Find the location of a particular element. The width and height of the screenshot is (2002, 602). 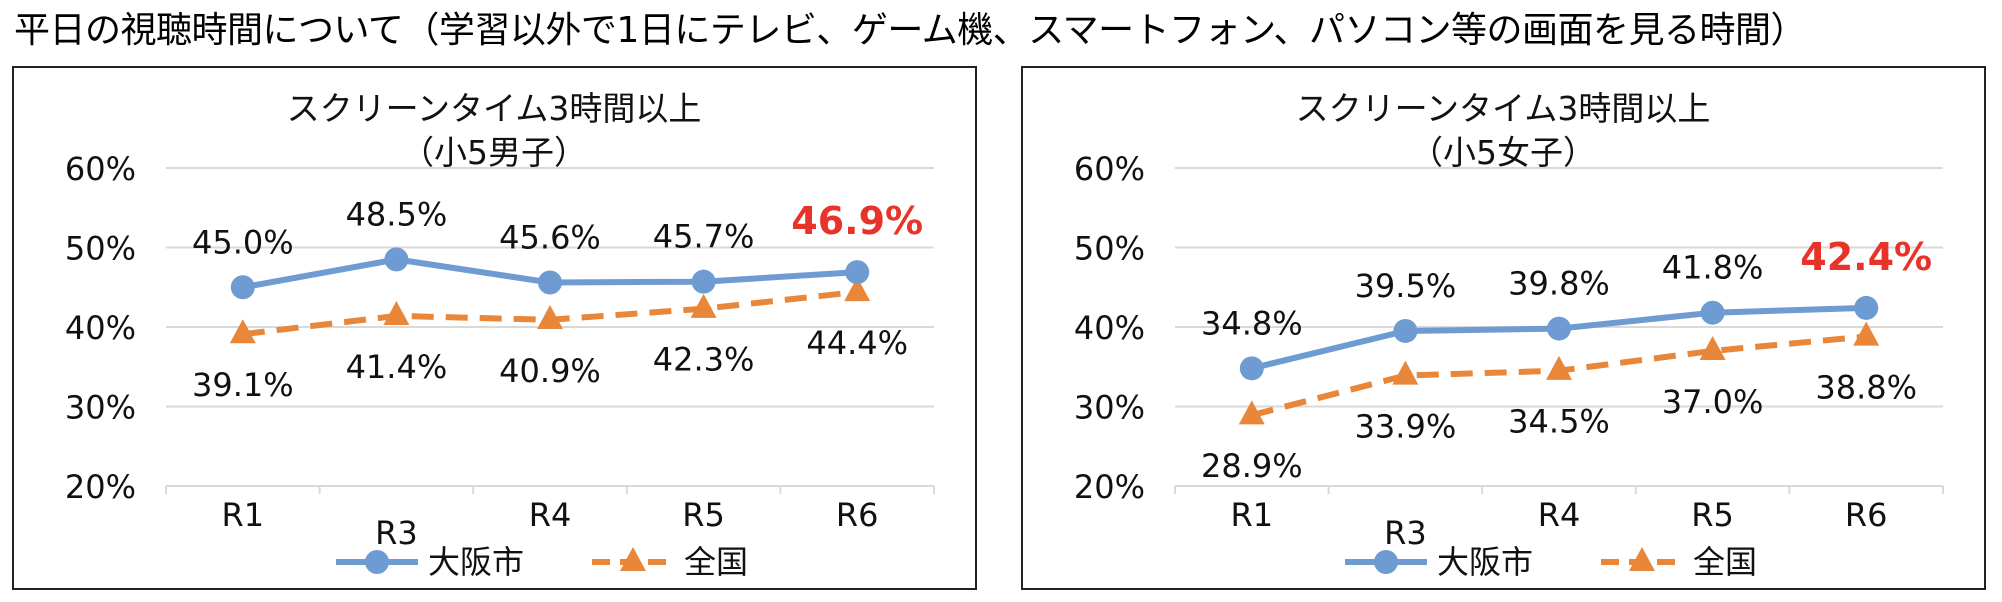

data-label: 38.8% is located at coordinates (1866, 388).